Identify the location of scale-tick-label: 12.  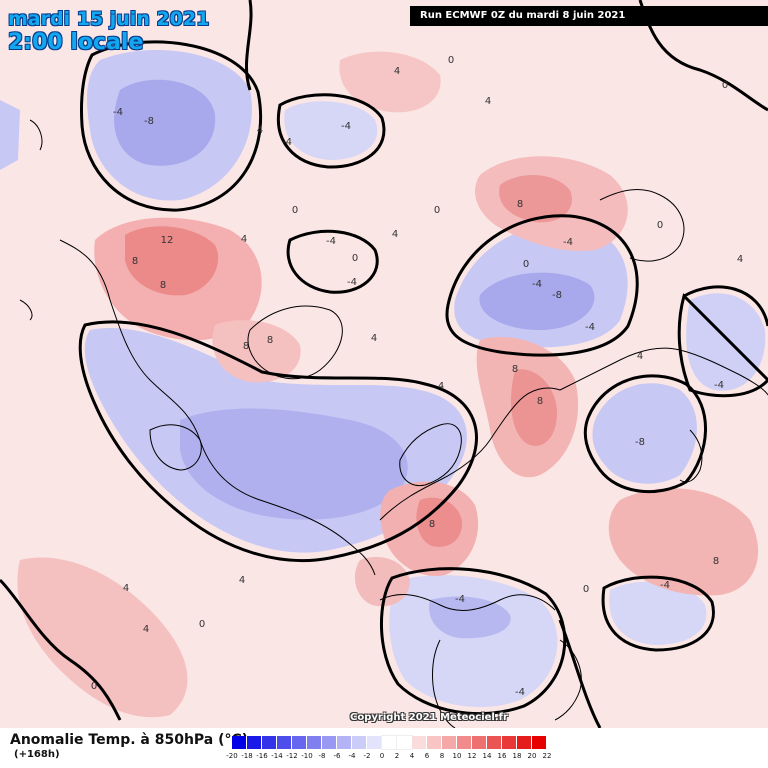
(472, 756).